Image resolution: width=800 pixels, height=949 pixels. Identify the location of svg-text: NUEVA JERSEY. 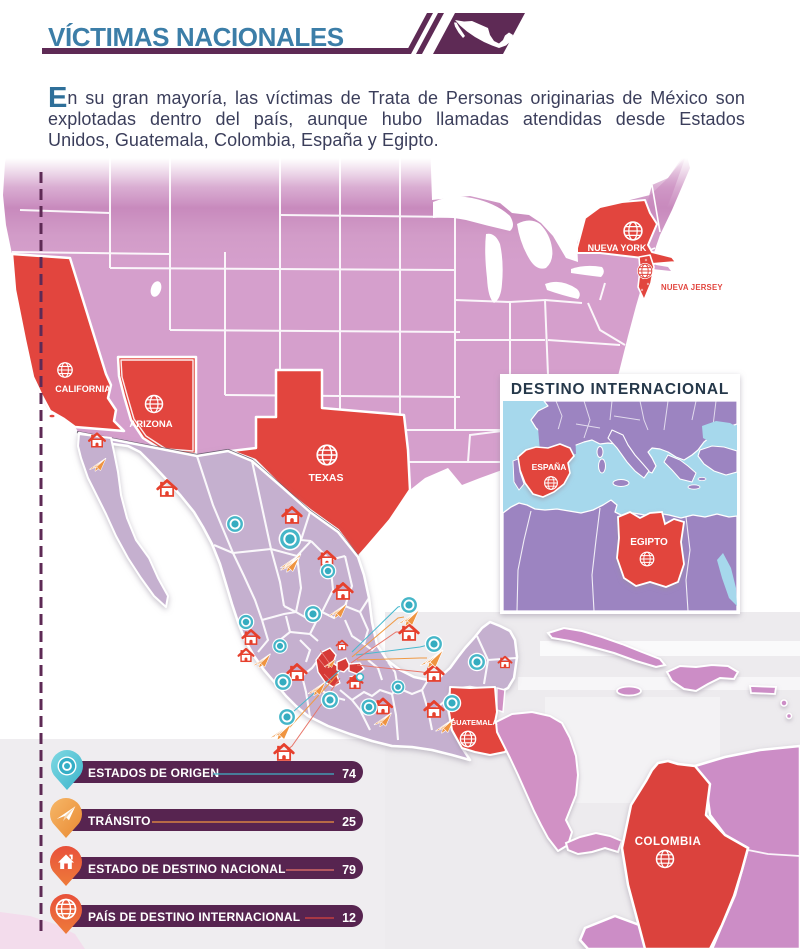
(692, 287).